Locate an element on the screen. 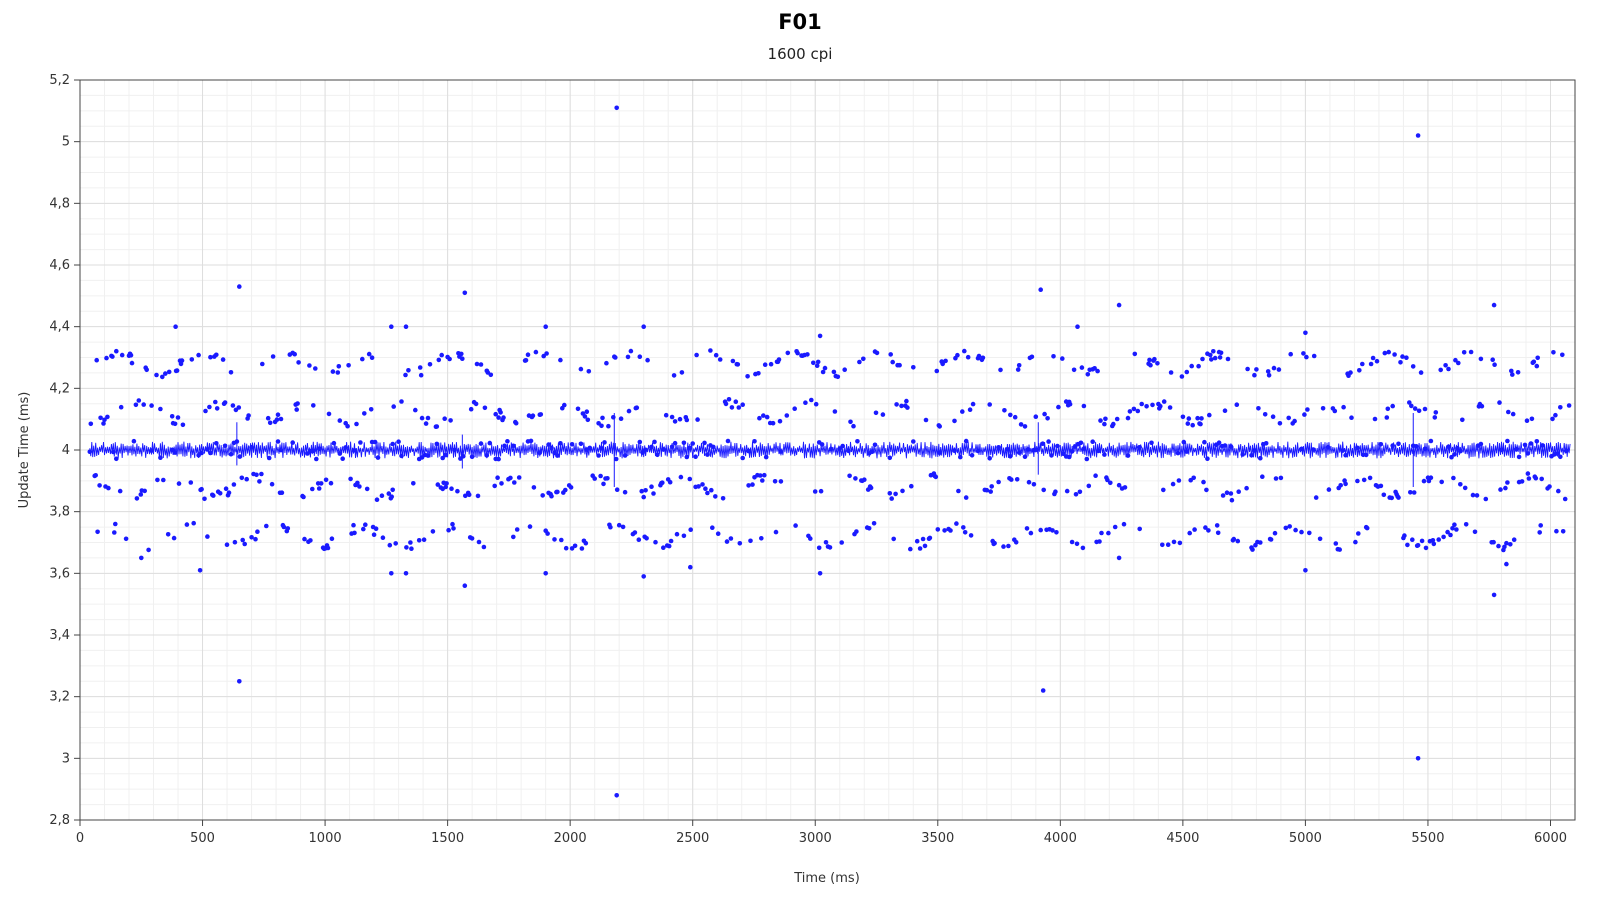 The width and height of the screenshot is (1600, 900). chart-title: F01 is located at coordinates (800, 22).